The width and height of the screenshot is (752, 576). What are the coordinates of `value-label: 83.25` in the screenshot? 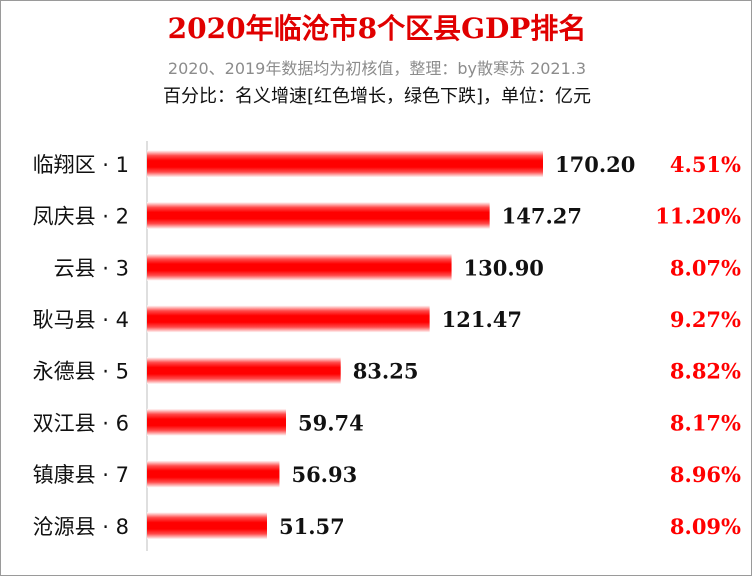 It's located at (386, 371).